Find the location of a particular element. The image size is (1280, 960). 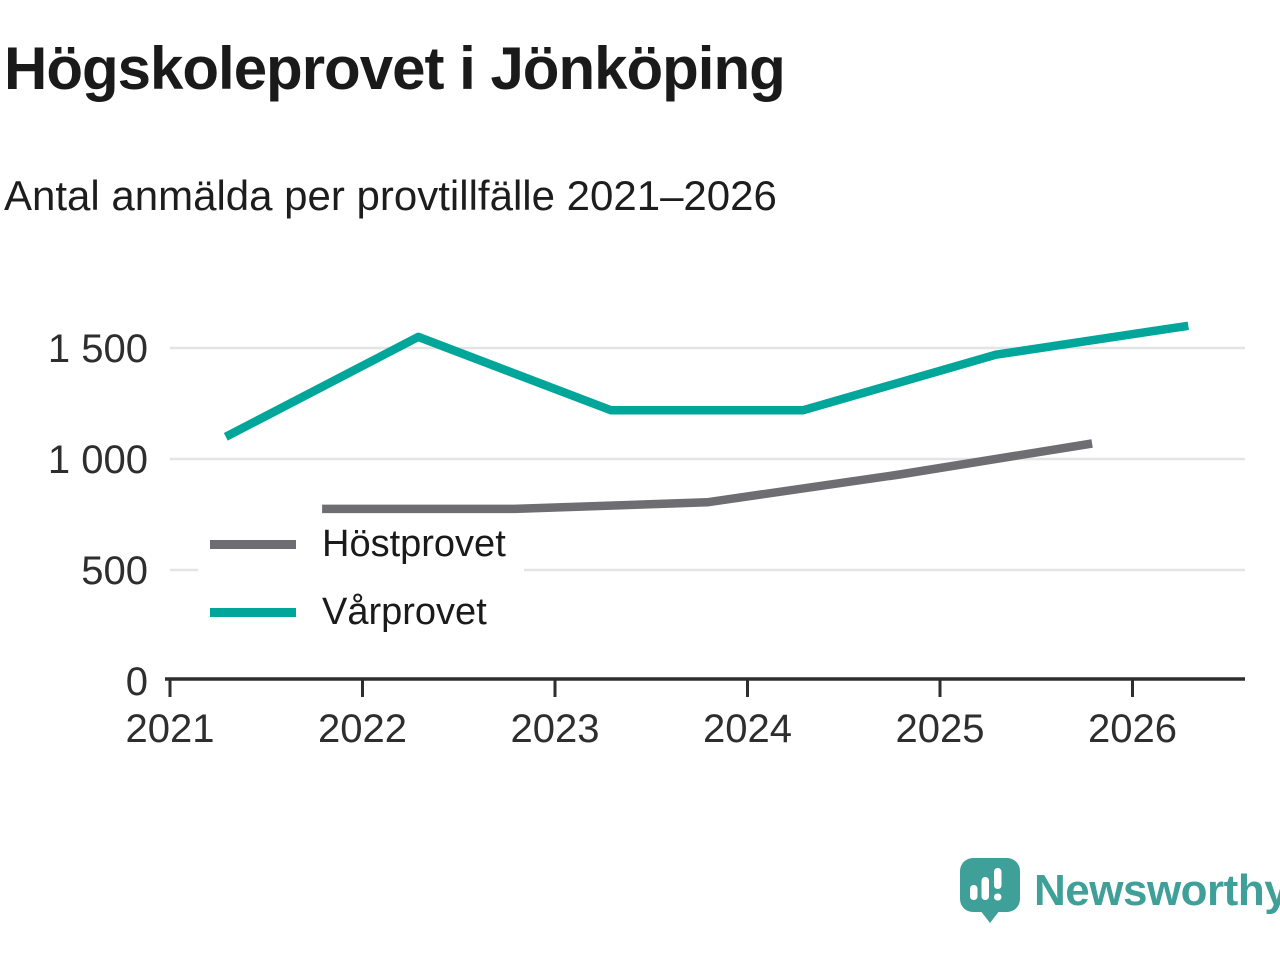

x-axis-tick-label: 2025 is located at coordinates (940, 729).